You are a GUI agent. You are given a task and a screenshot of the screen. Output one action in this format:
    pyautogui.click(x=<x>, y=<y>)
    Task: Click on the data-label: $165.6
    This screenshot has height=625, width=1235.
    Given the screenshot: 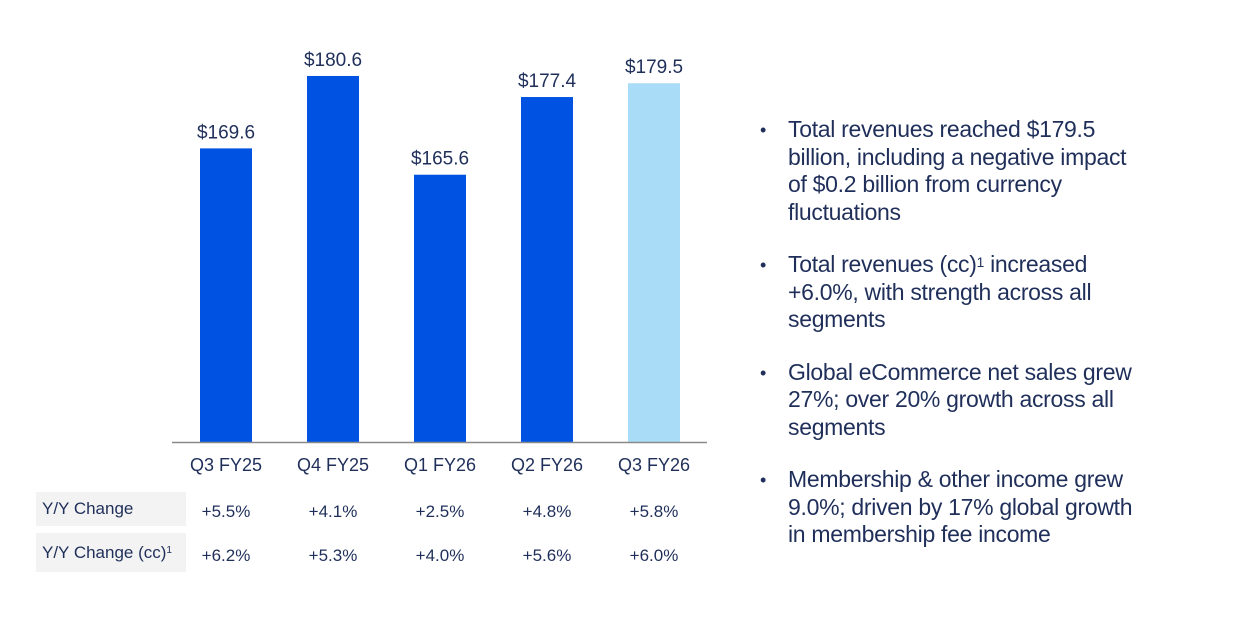 What is the action you would take?
    pyautogui.click(x=440, y=159)
    